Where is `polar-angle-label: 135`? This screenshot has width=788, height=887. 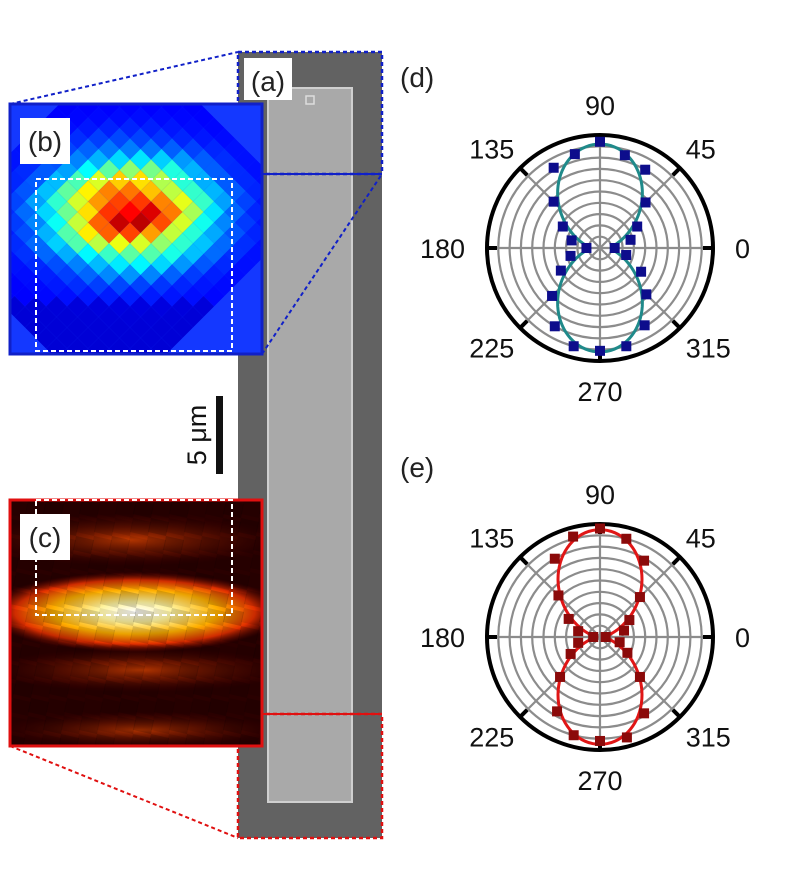
polar-angle-label: 135 is located at coordinates (491, 149).